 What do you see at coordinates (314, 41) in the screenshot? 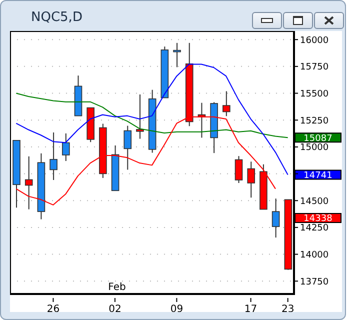
I see `y-tick-label: 16000` at bounding box center [314, 41].